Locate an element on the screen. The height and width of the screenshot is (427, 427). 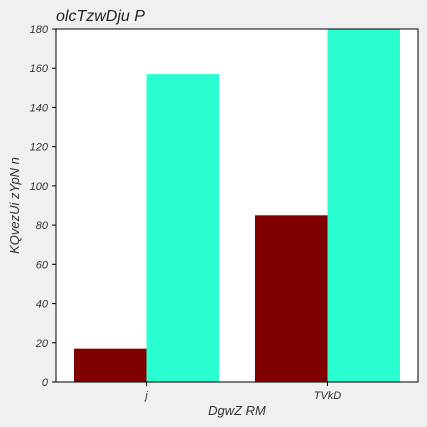
y-tick-label: 60 is located at coordinates (42, 265).